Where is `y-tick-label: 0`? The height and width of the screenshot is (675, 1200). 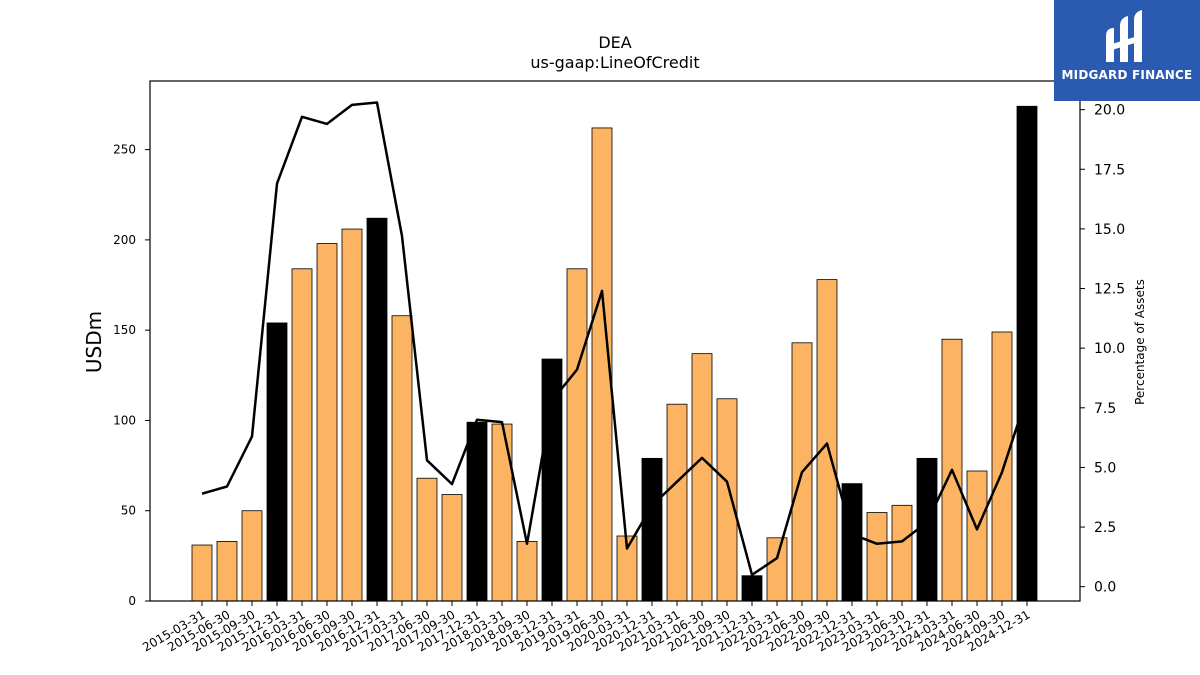
y-tick-label: 0 is located at coordinates (132, 601).